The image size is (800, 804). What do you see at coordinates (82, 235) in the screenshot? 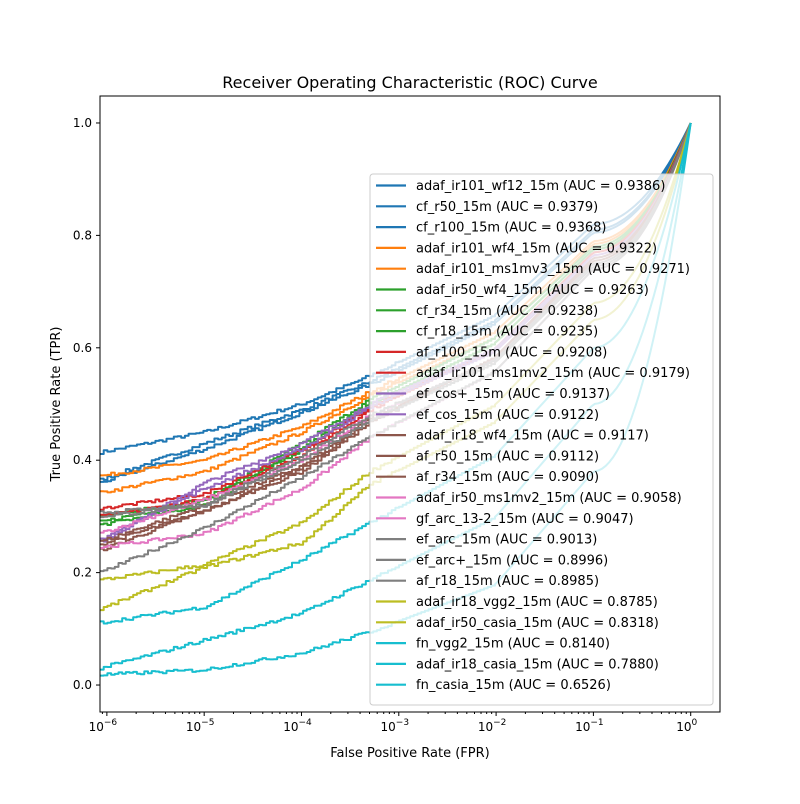
I see `y-tick-label: 0.8` at bounding box center [82, 235].